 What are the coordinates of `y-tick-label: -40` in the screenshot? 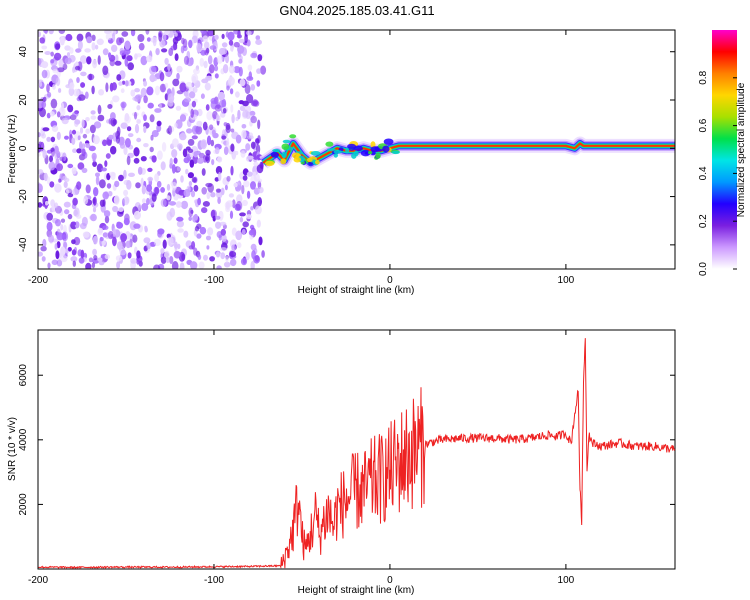 It's located at (23, 244).